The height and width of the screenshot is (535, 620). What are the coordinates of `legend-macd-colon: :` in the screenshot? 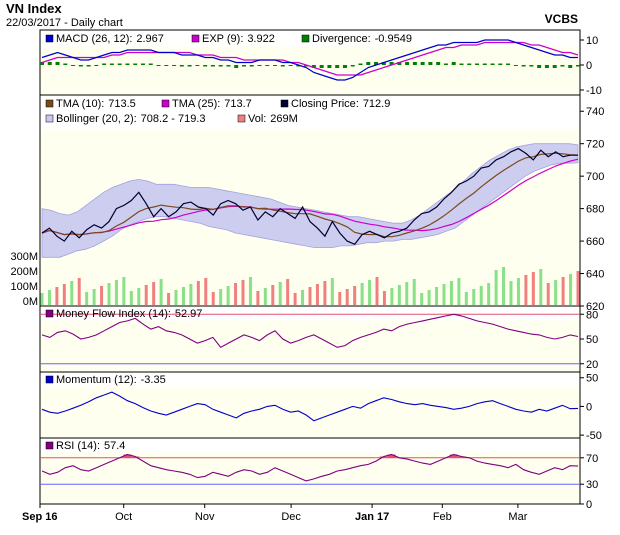 It's located at (130, 39).